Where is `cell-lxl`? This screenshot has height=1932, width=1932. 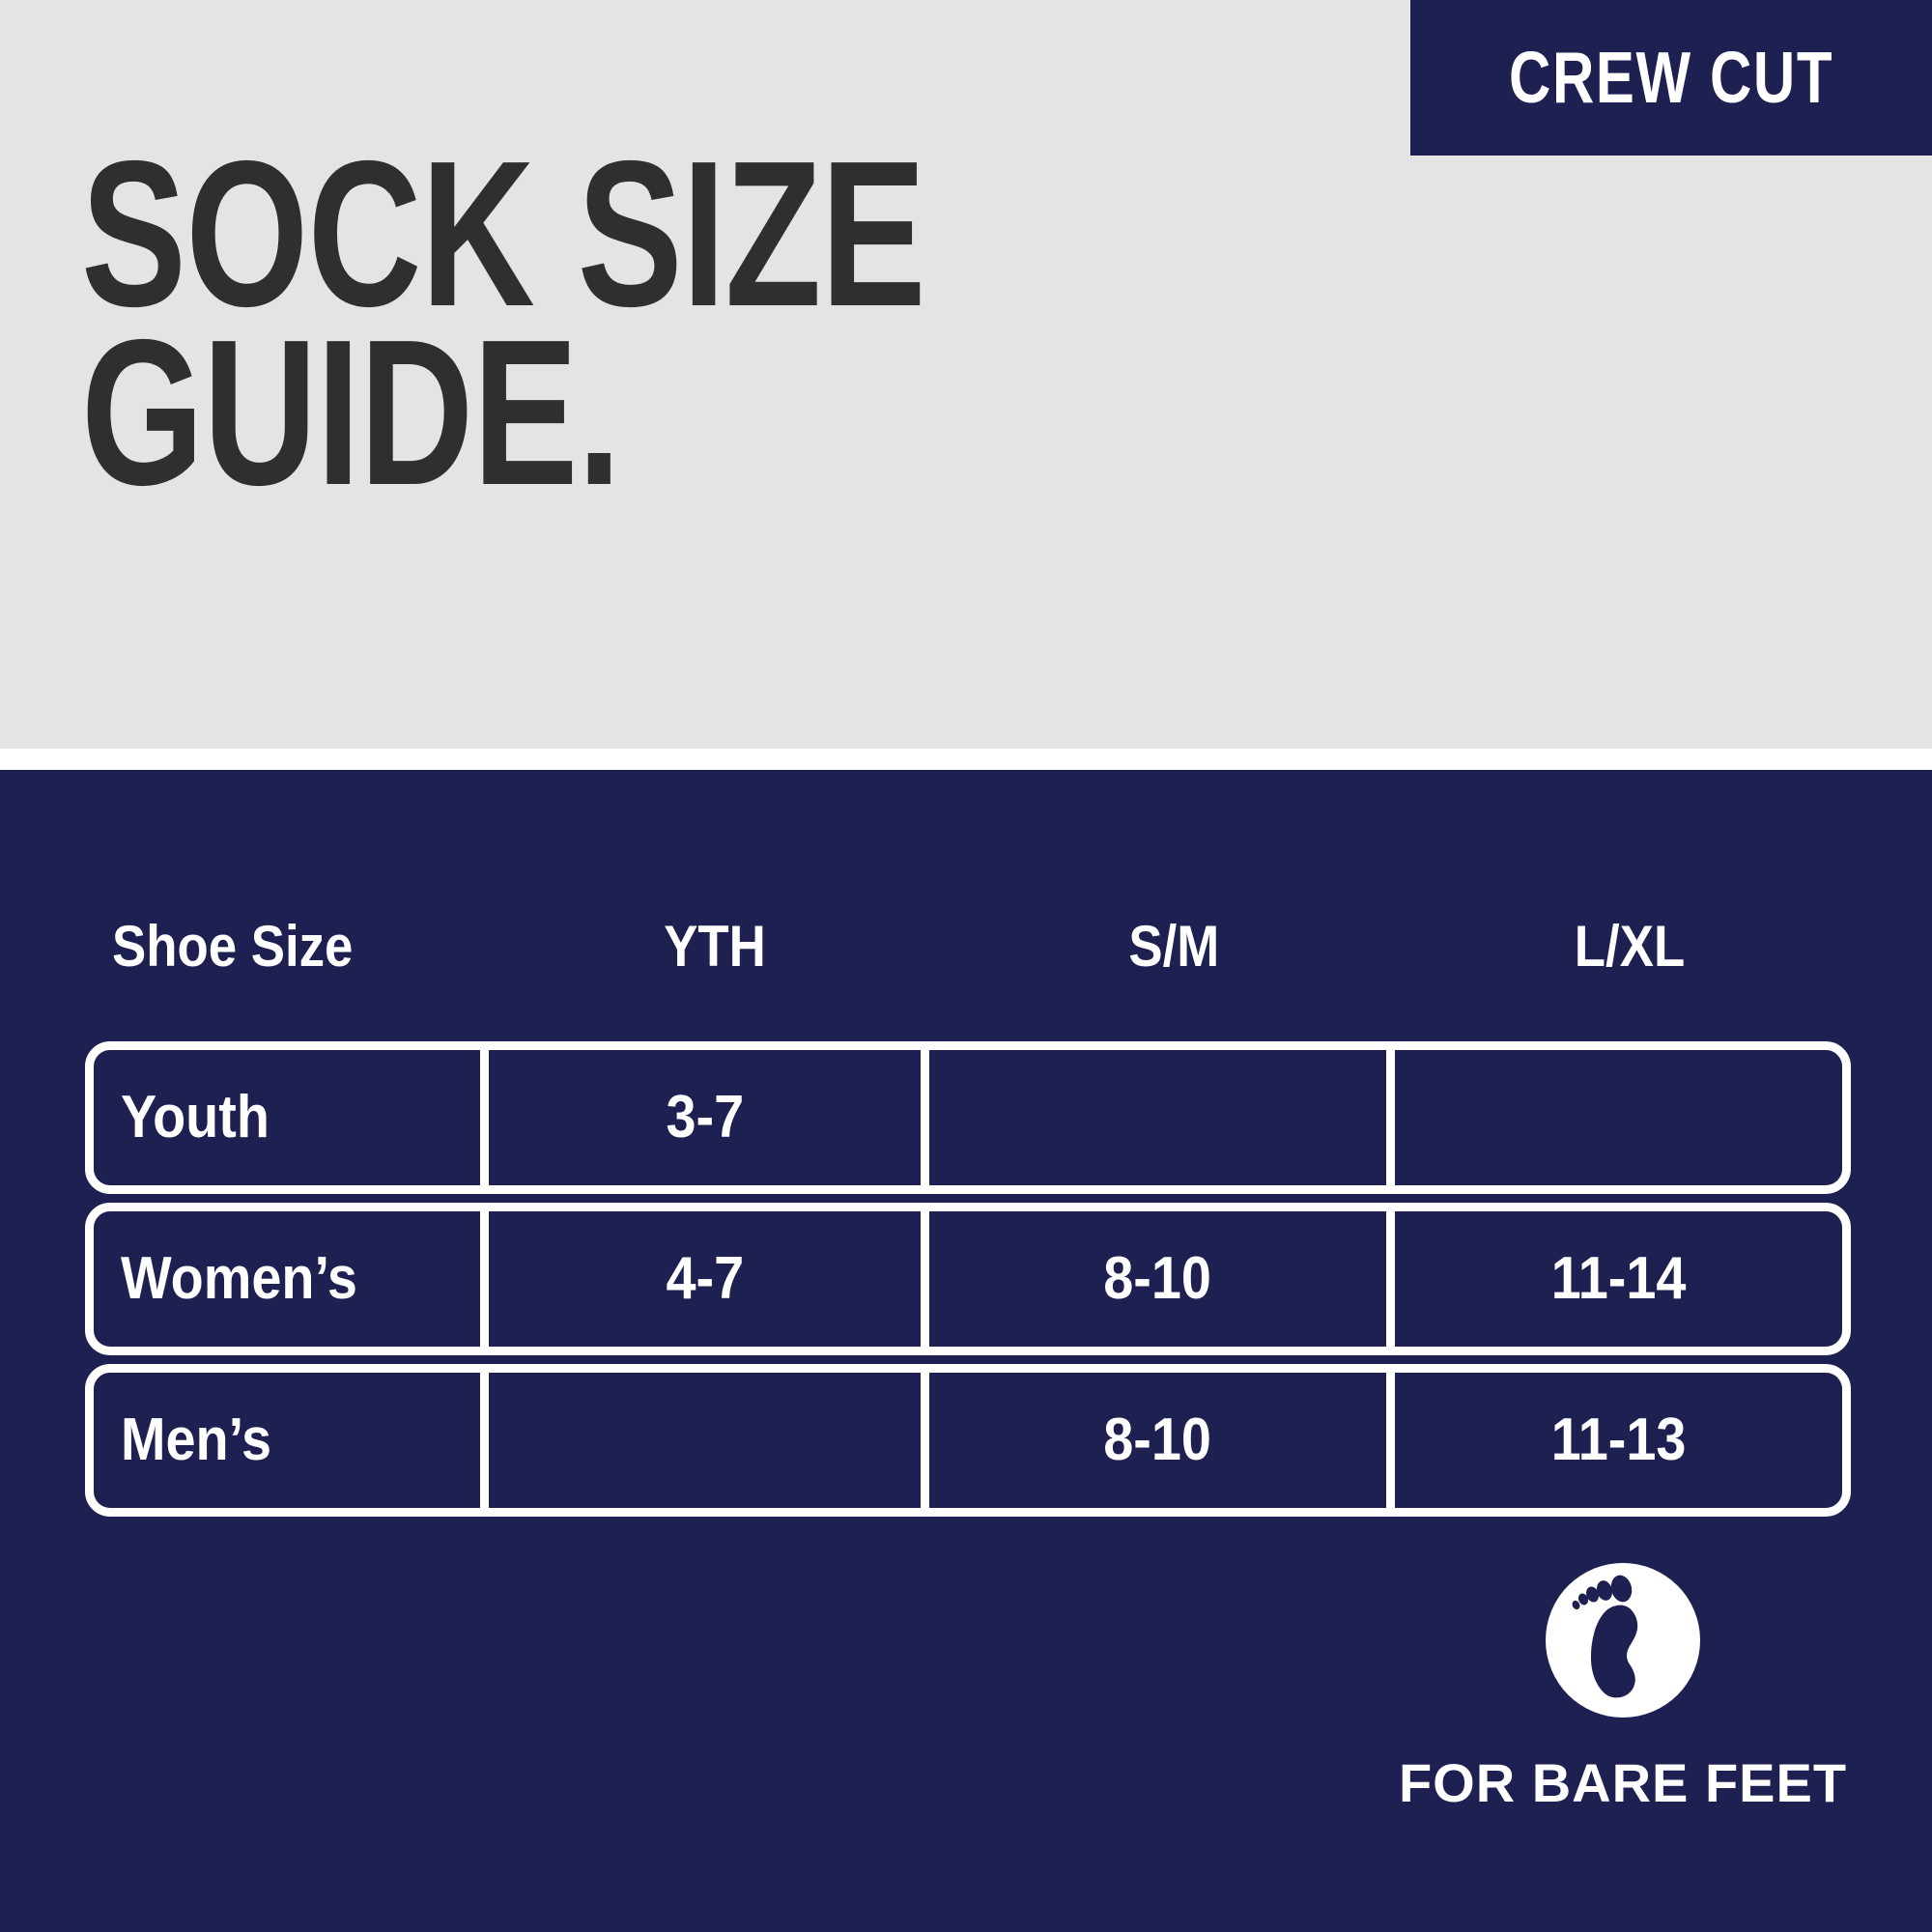
cell-lxl is located at coordinates (1618, 1117).